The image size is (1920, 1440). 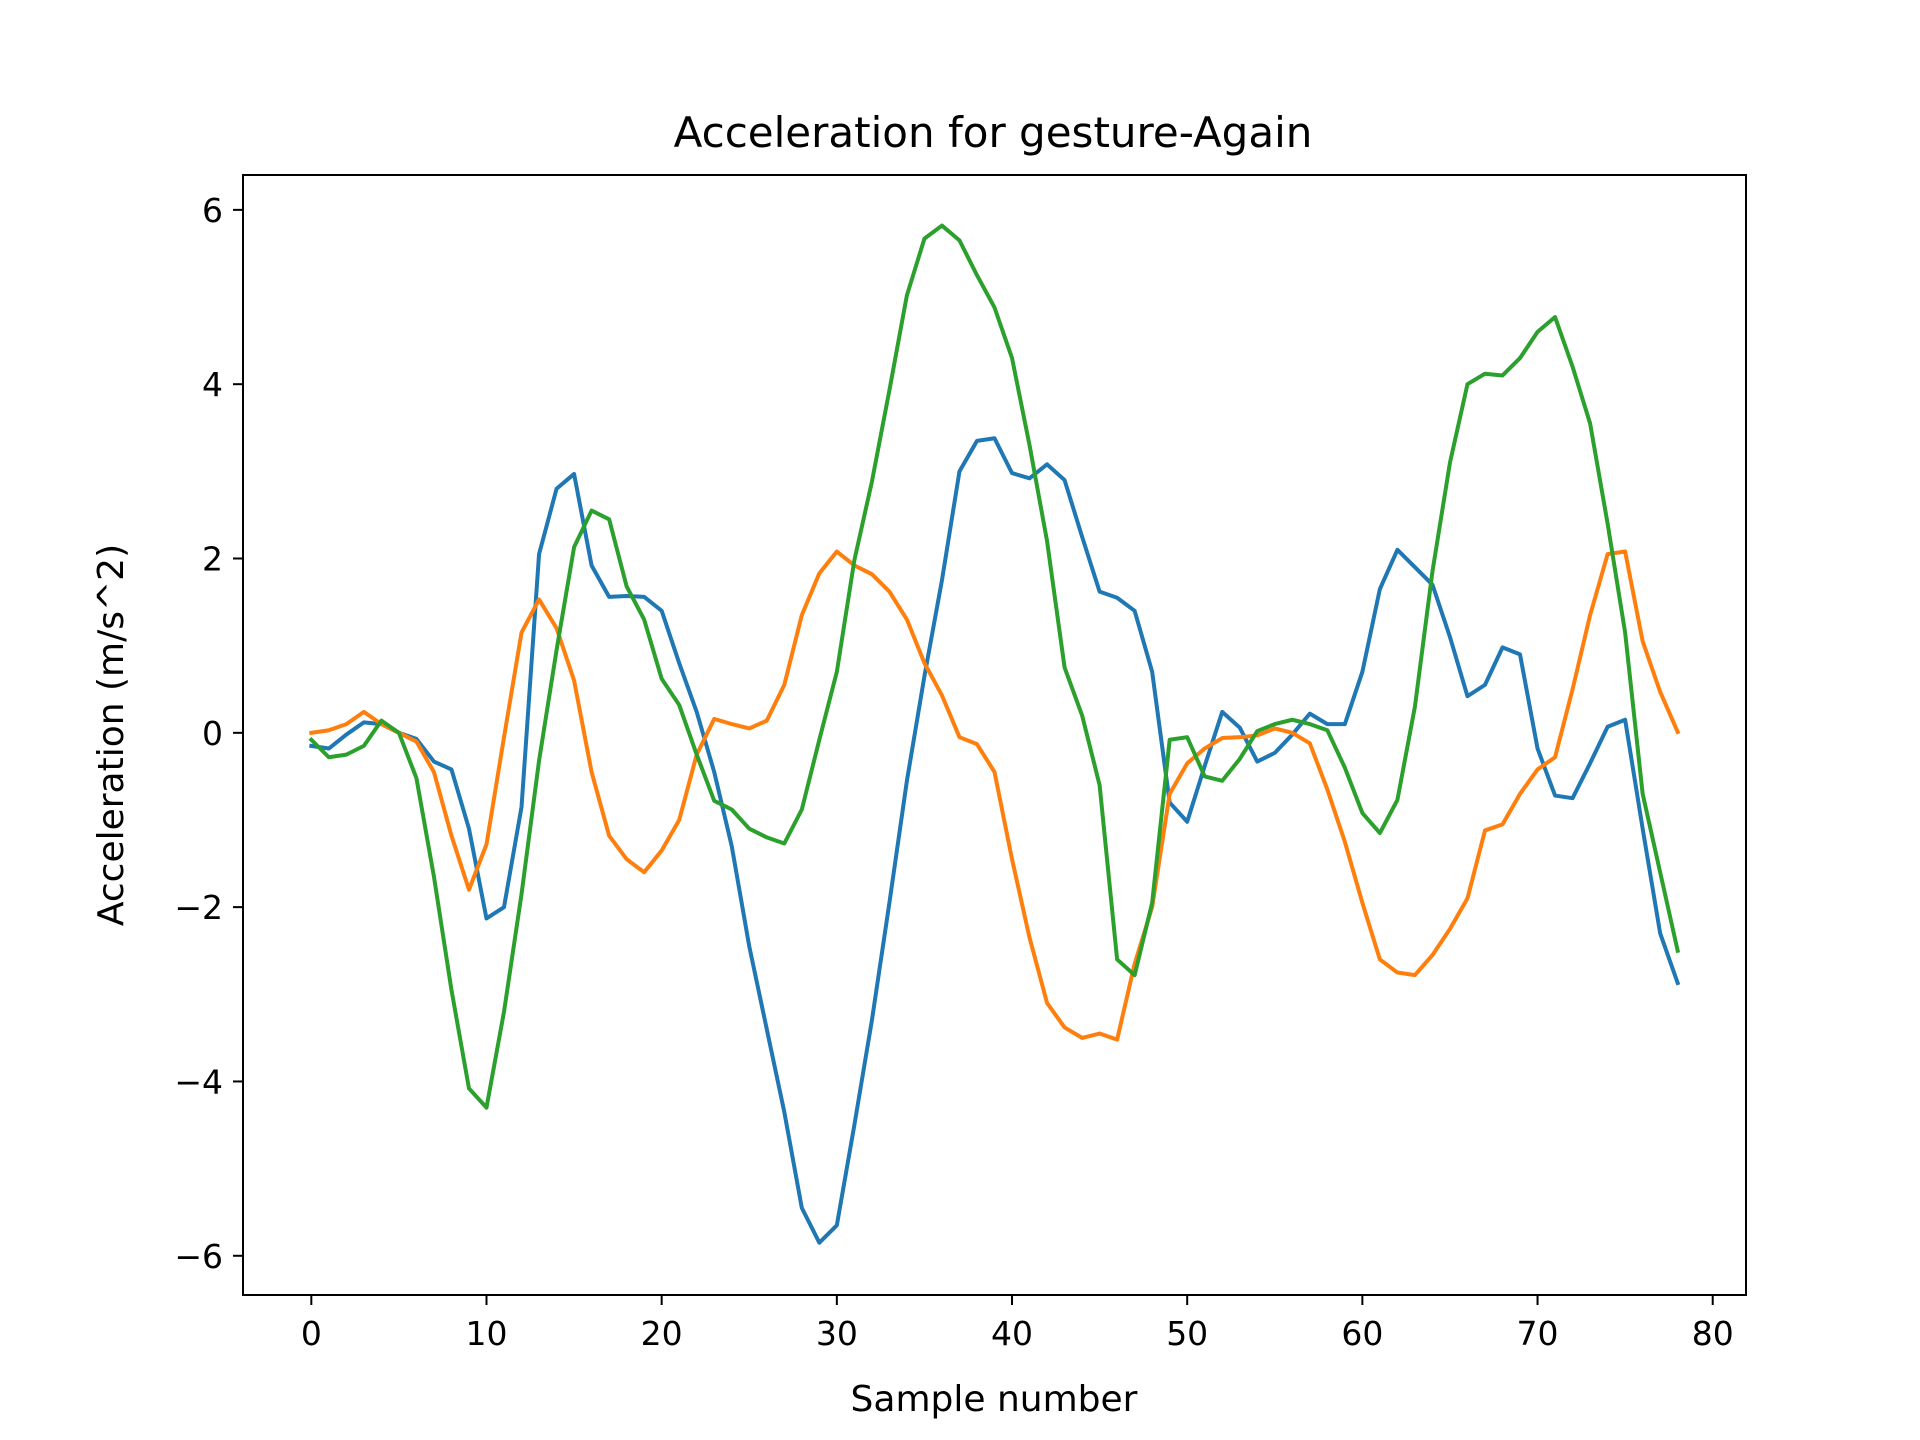 I want to click on x-axis-label: Sample number, so click(x=994, y=1399).